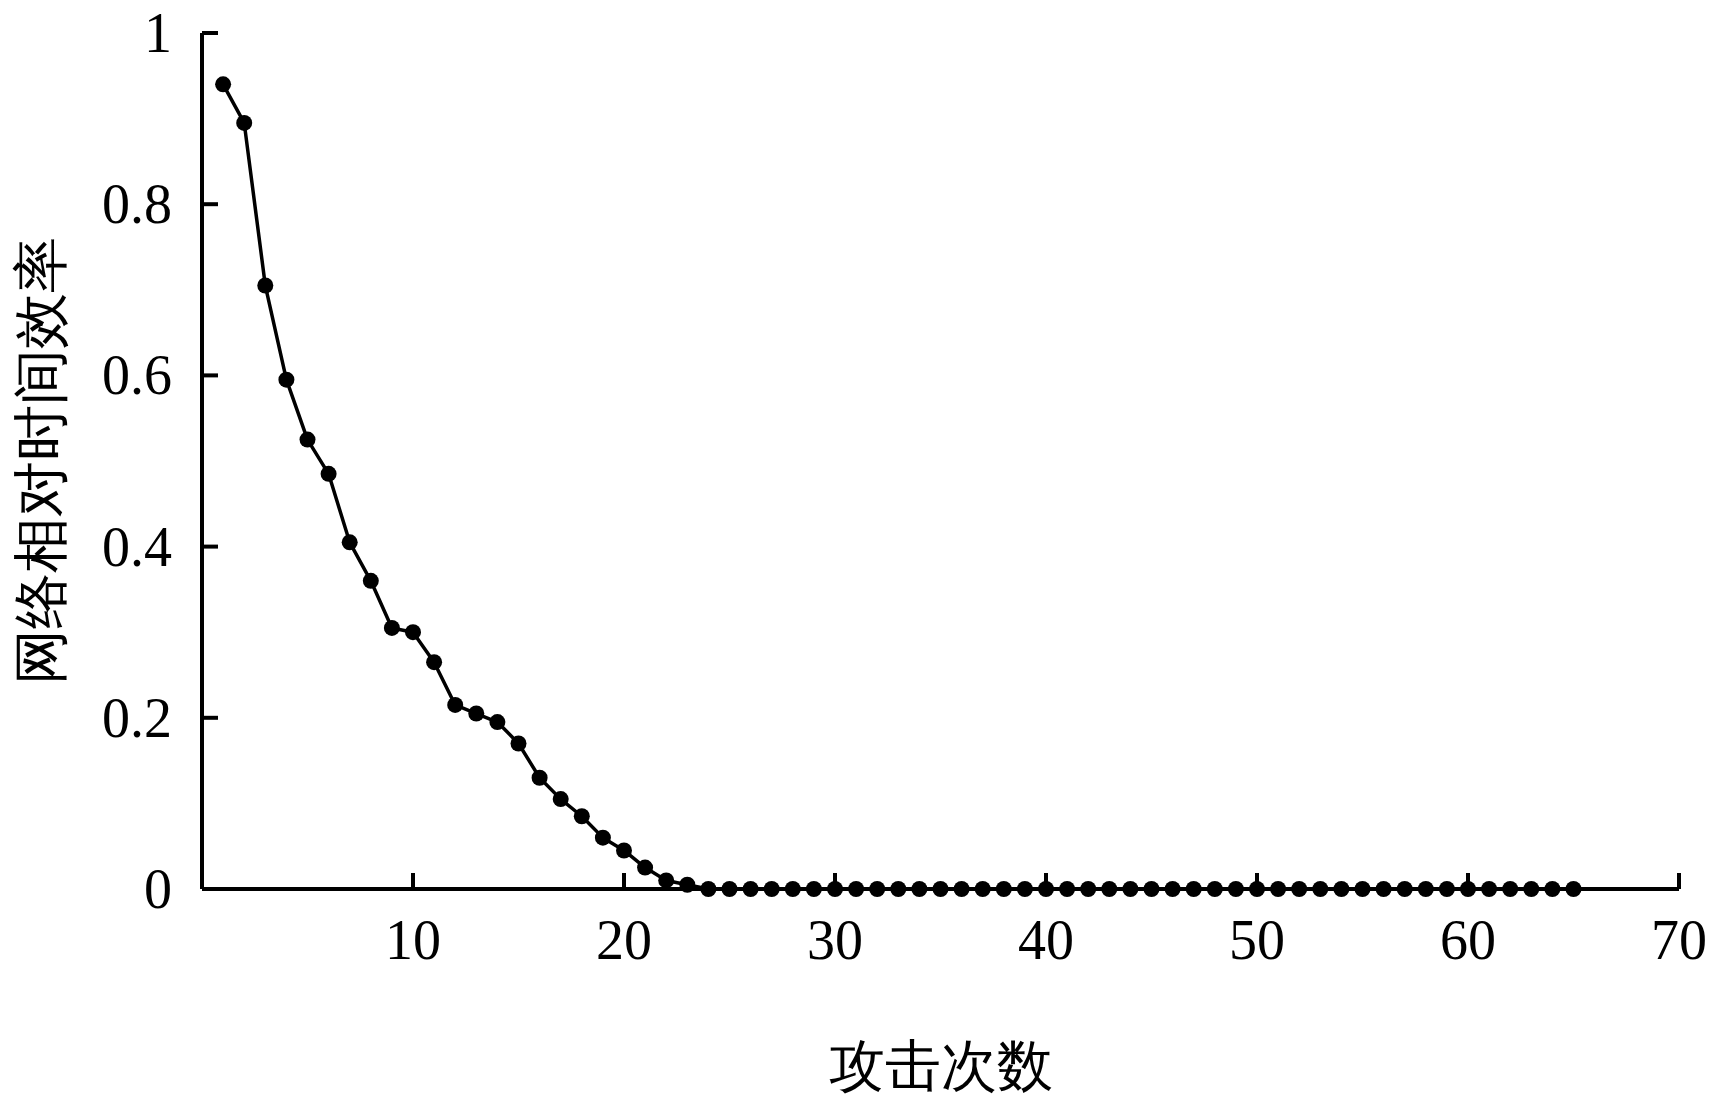 The height and width of the screenshot is (1106, 1730). What do you see at coordinates (835, 940) in the screenshot?
I see `x-tick-label: 30` at bounding box center [835, 940].